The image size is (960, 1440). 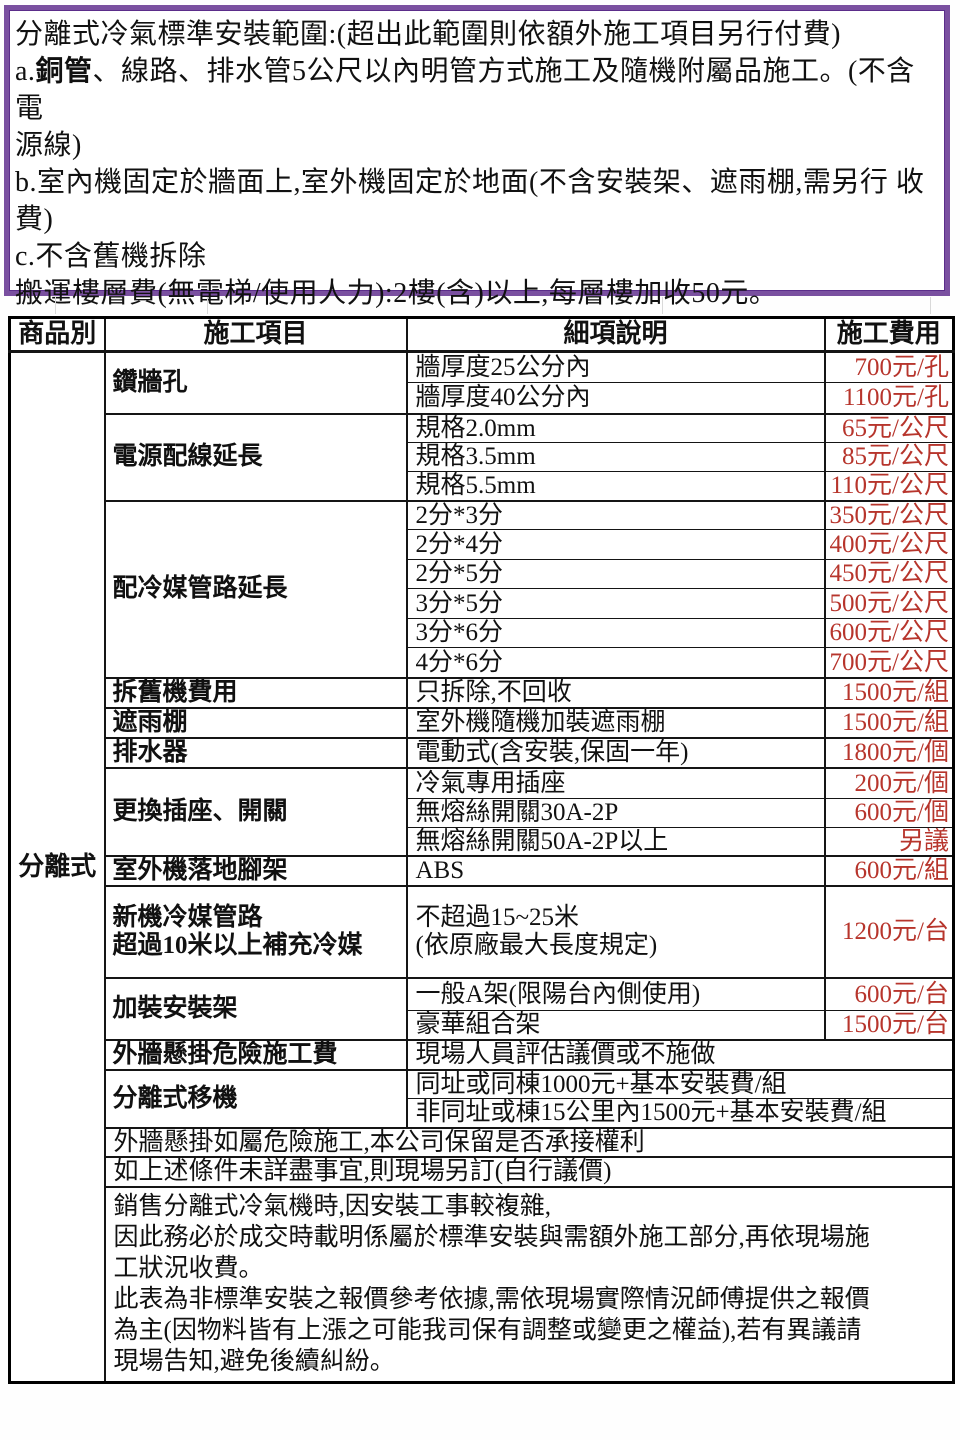 I want to click on detail-cell: 電動式(含安裝,保固一年), so click(x=615, y=752).